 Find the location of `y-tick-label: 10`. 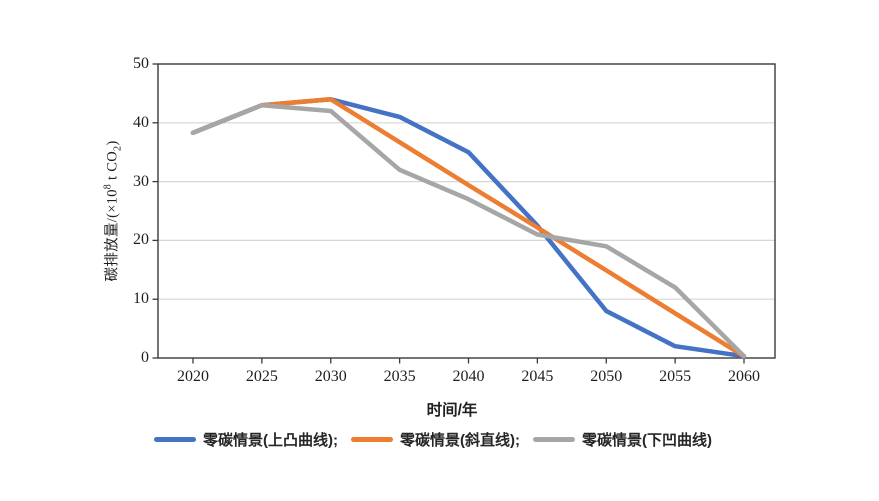

y-tick-label: 10 is located at coordinates (141, 299).